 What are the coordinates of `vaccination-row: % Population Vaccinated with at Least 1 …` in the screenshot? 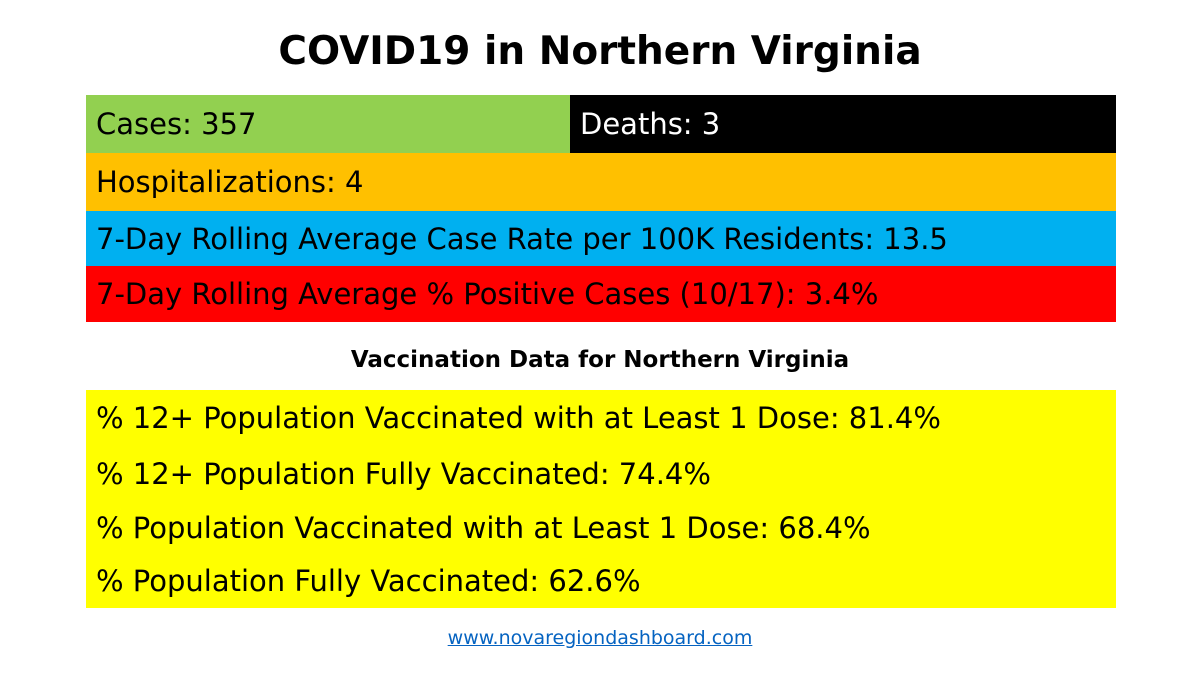 It's located at (601, 528).